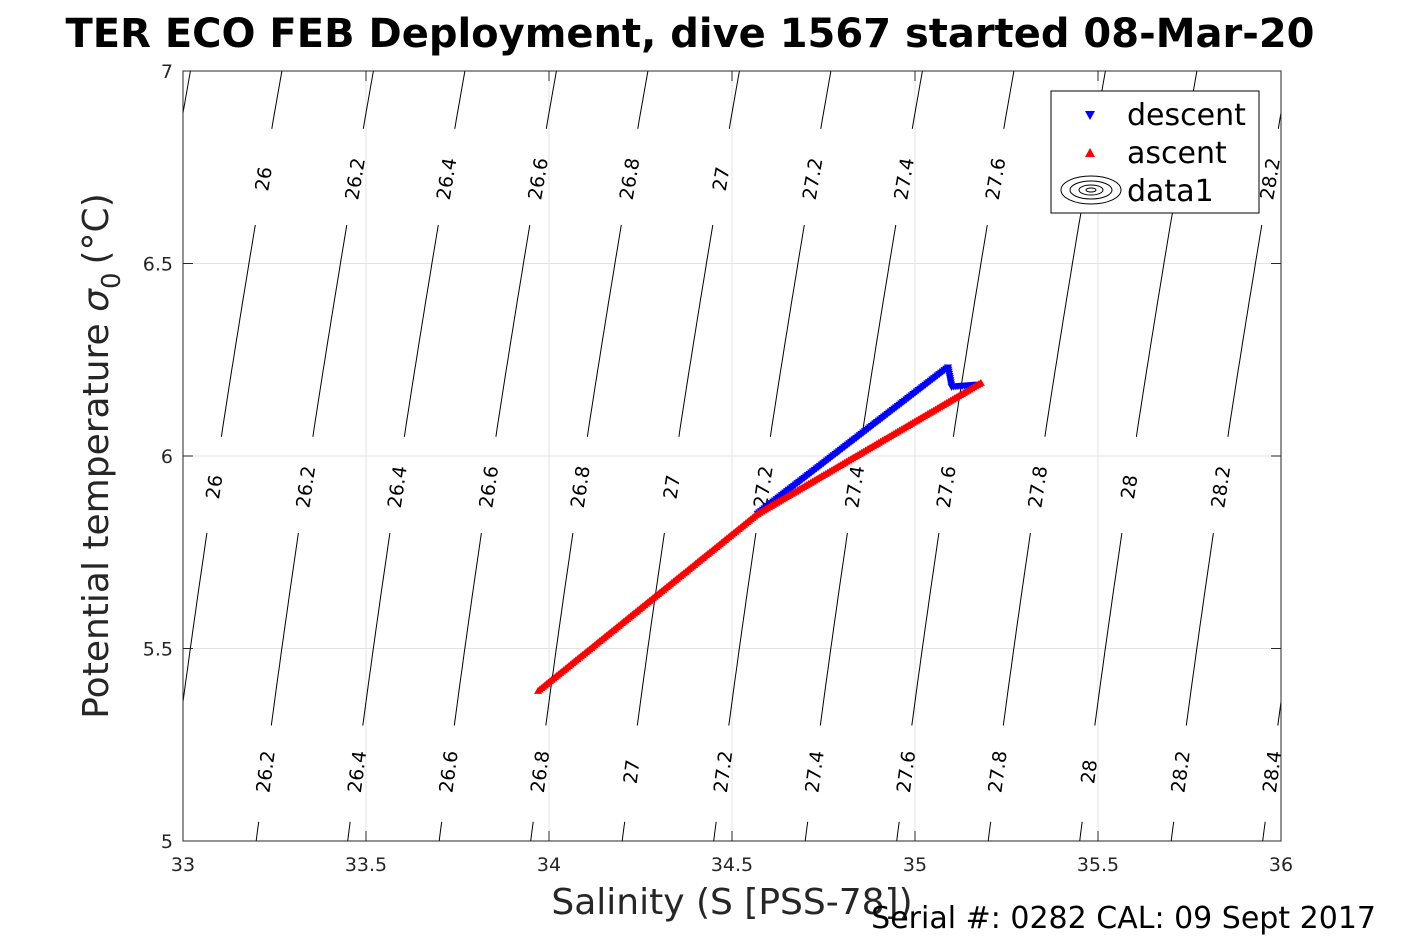 The image size is (1417, 945). What do you see at coordinates (1186, 115) in the screenshot?
I see `legend-descent-label: descent` at bounding box center [1186, 115].